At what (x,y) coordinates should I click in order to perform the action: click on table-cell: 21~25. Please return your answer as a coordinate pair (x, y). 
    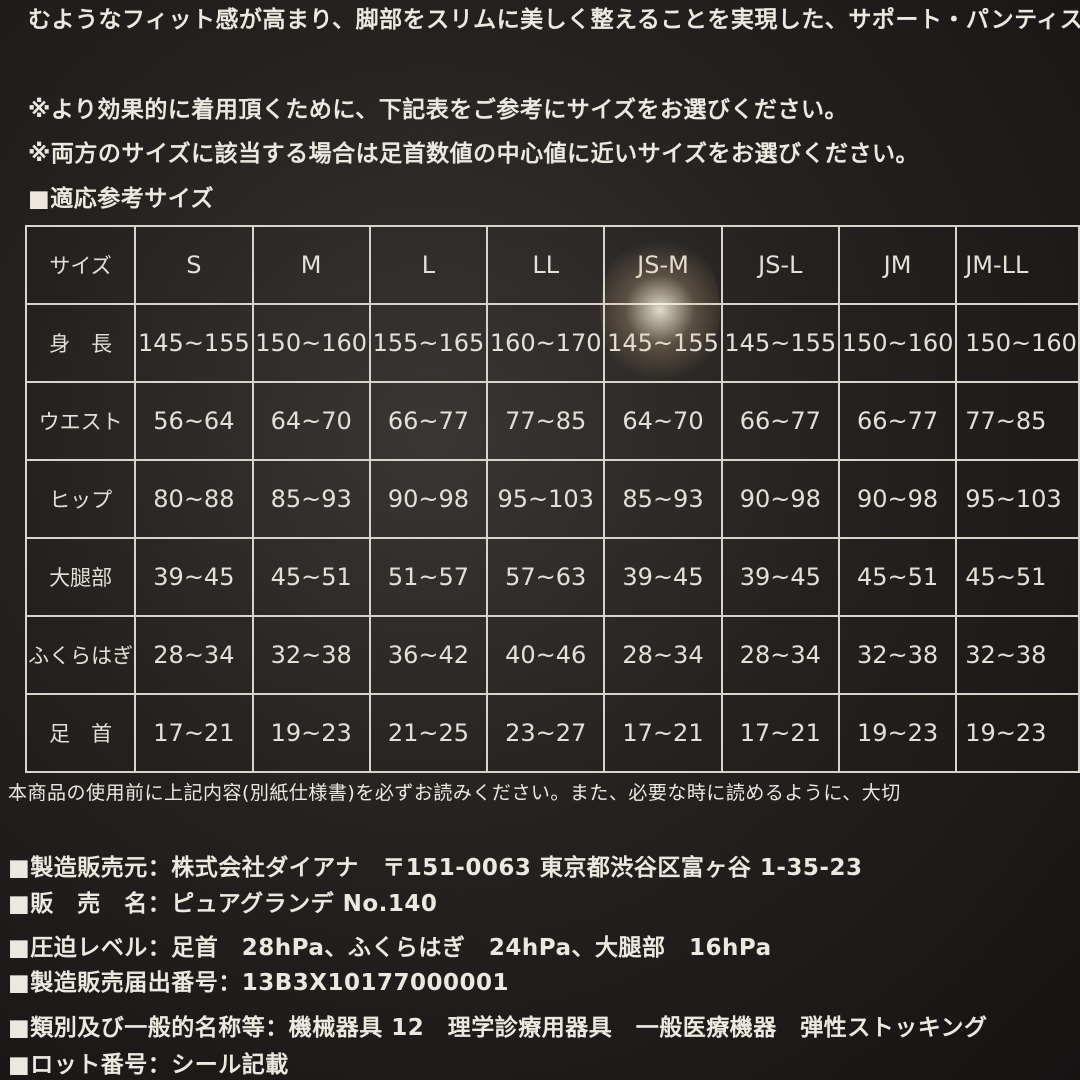
    Looking at the image, I should click on (428, 733).